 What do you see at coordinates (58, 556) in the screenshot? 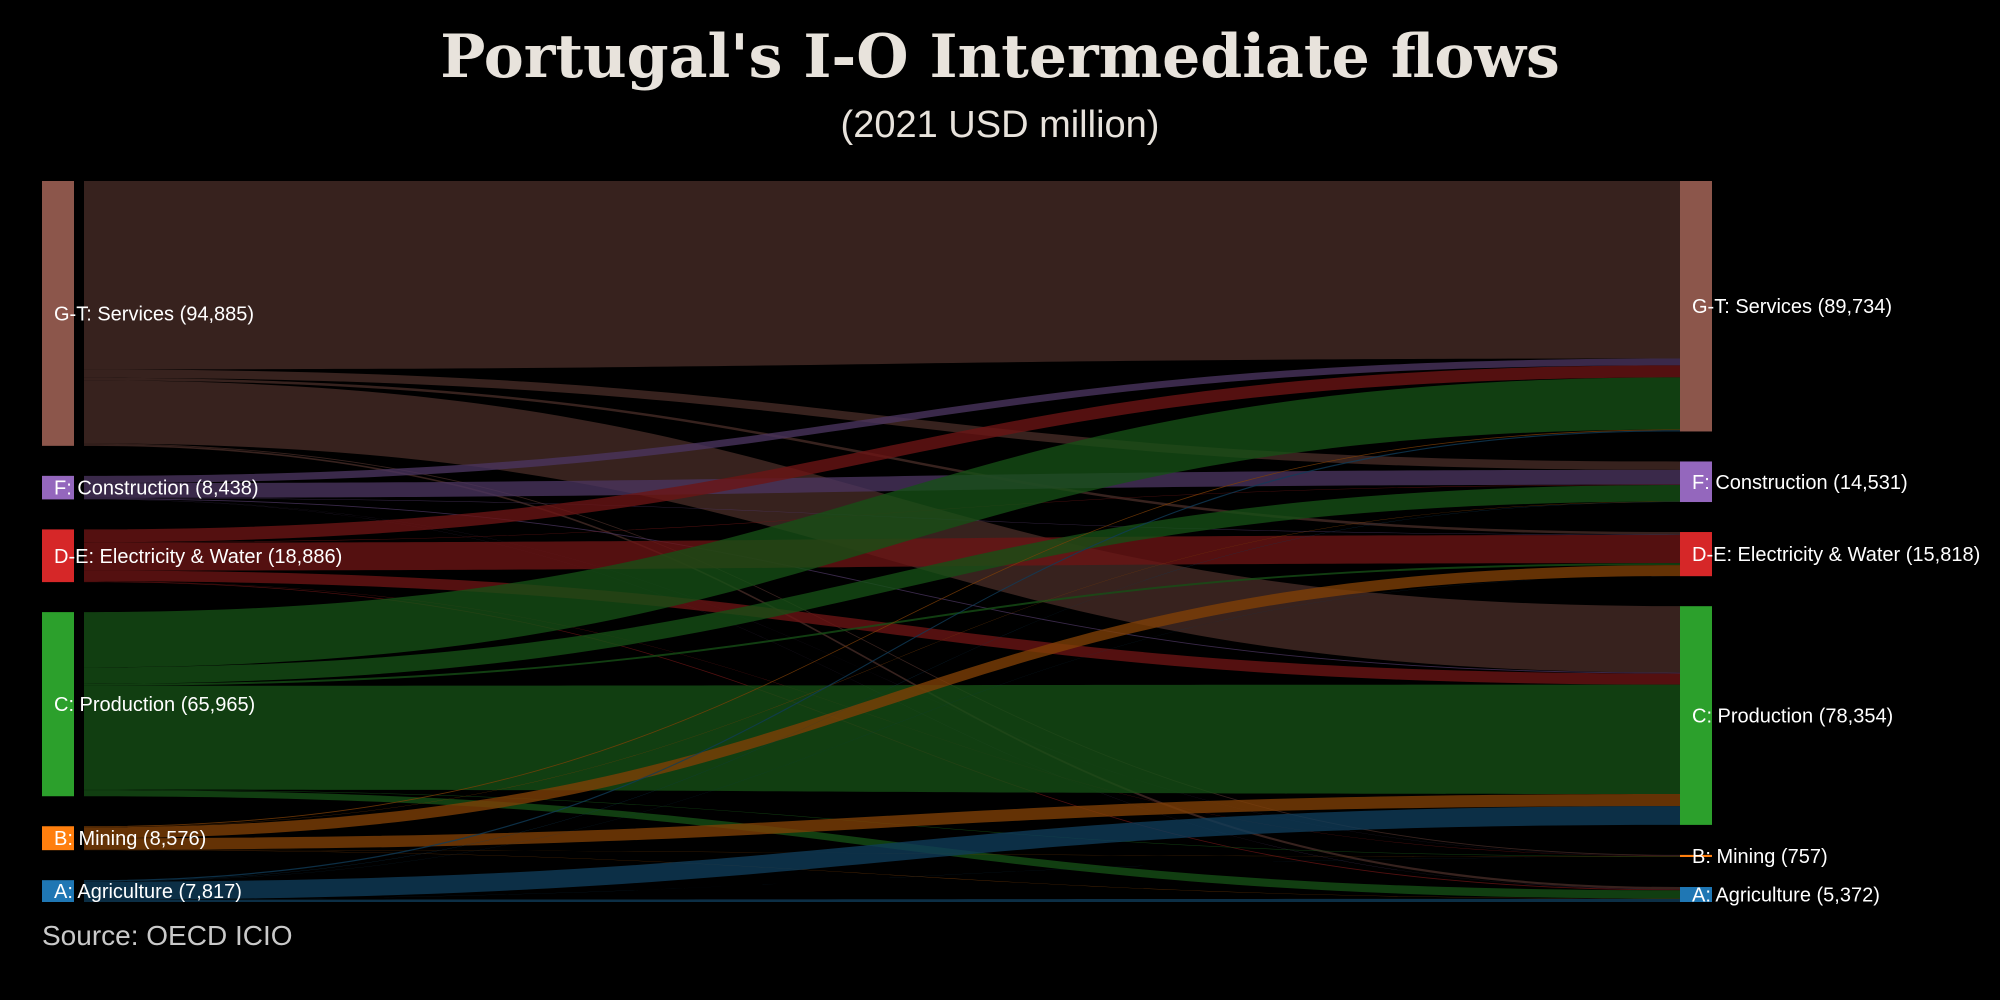
I see `source-node-DE` at bounding box center [58, 556].